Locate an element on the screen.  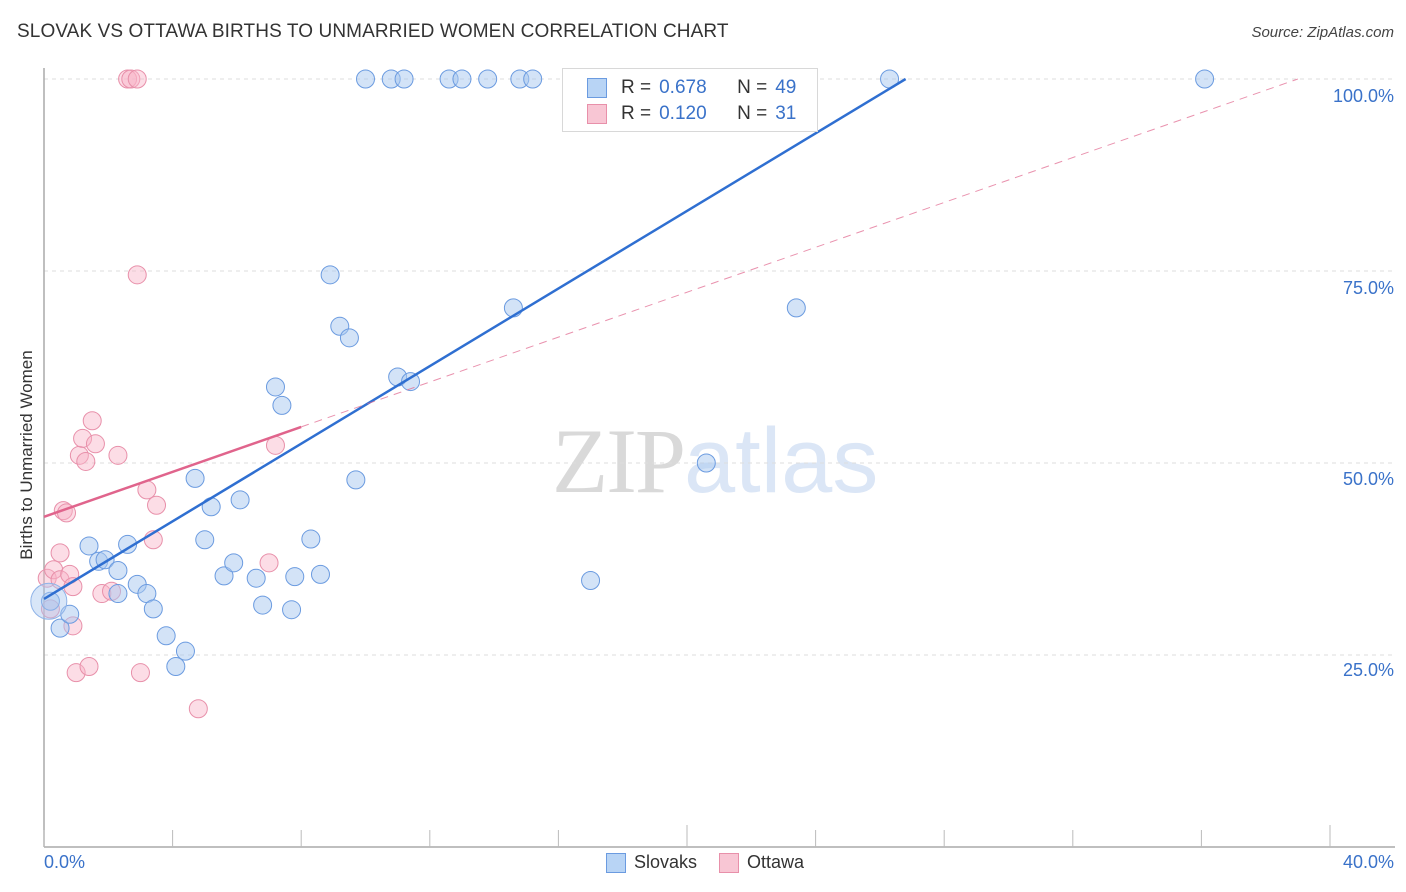
n-value: 31 is located at coordinates (786, 113).